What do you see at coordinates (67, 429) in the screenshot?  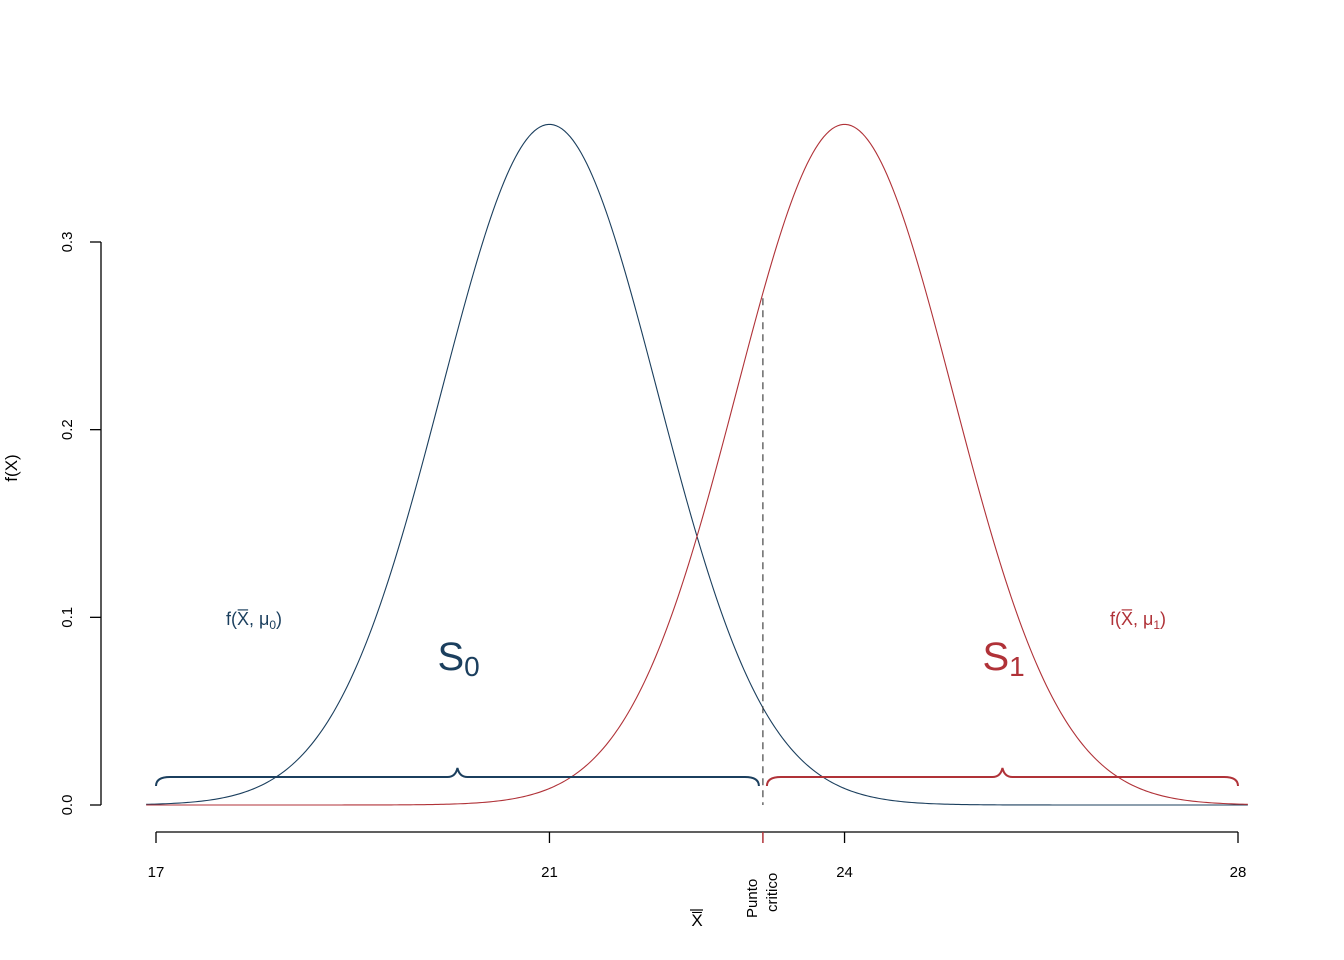 I see `y-tick-label: 0.2` at bounding box center [67, 429].